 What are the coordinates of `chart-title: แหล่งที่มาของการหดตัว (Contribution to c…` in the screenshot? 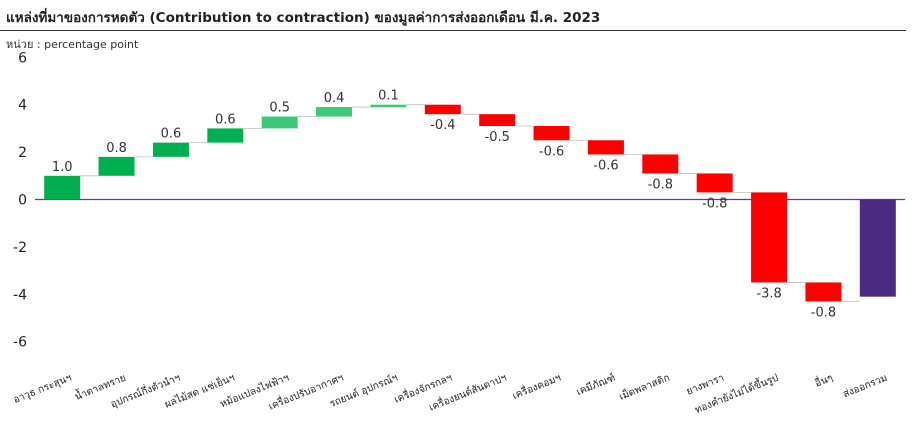 It's located at (303, 18).